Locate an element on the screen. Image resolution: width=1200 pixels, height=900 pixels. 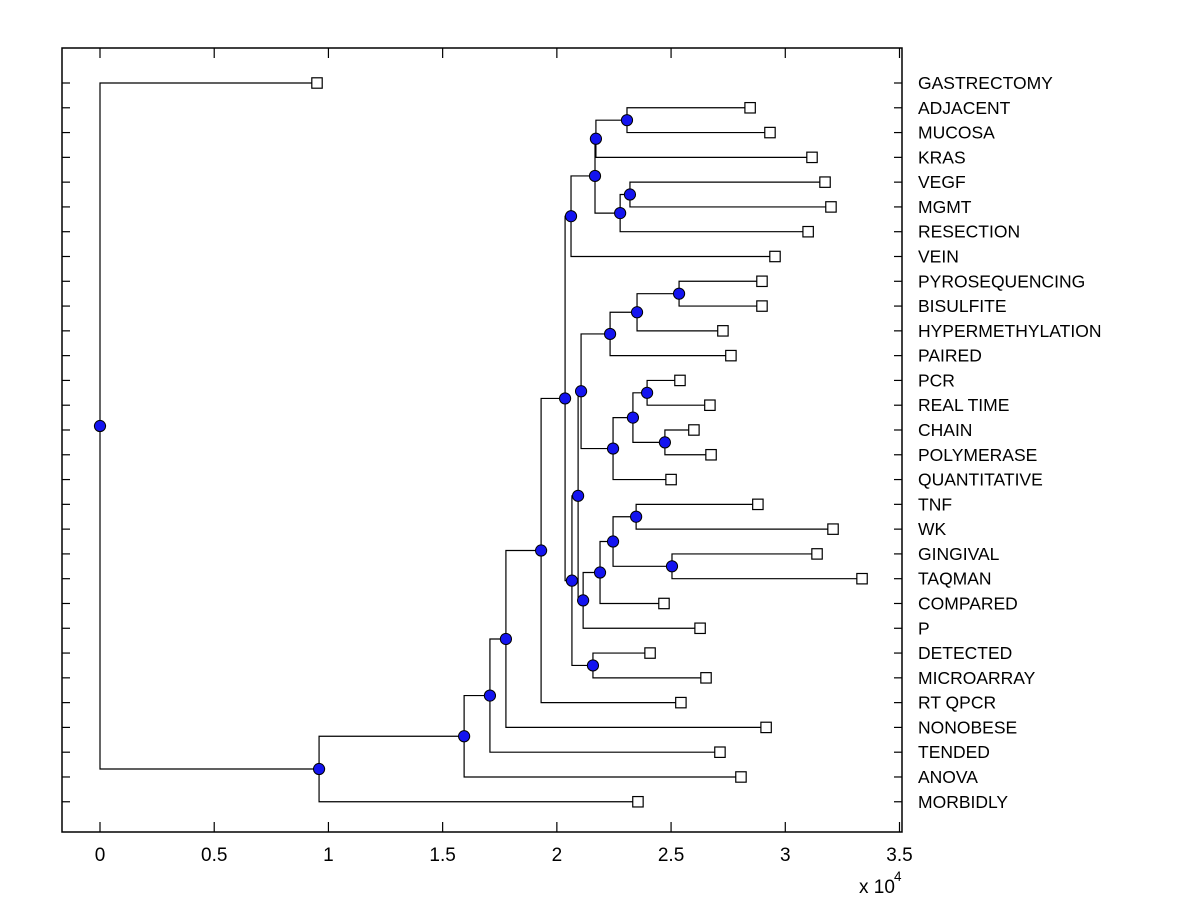
leaf-label: GASTRECTOMY is located at coordinates (985, 83).